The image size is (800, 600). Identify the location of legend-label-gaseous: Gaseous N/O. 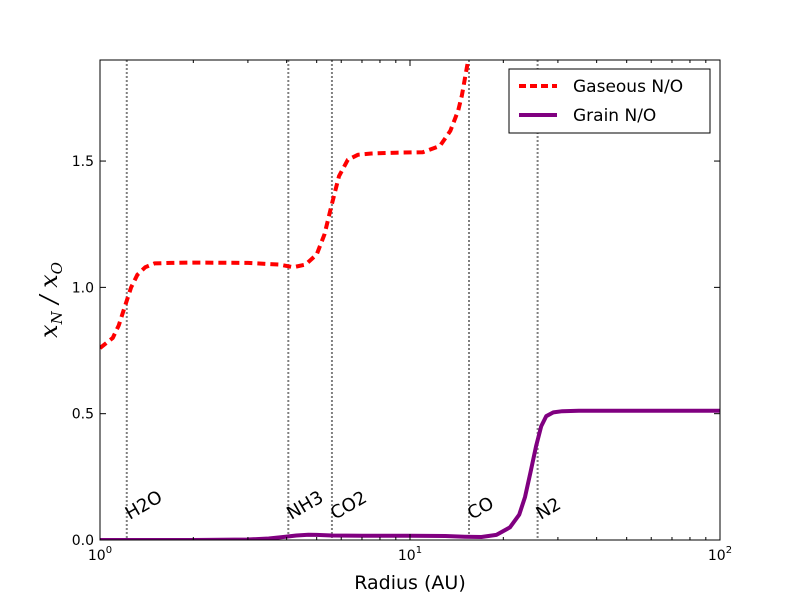
(628, 87).